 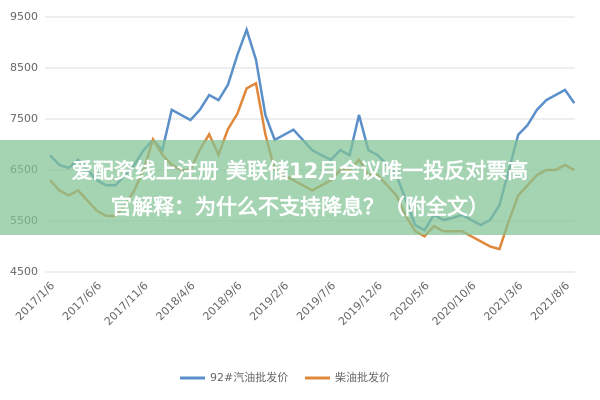 What do you see at coordinates (222, 301) in the screenshot?
I see `x-tick-label: 2018/9/6` at bounding box center [222, 301].